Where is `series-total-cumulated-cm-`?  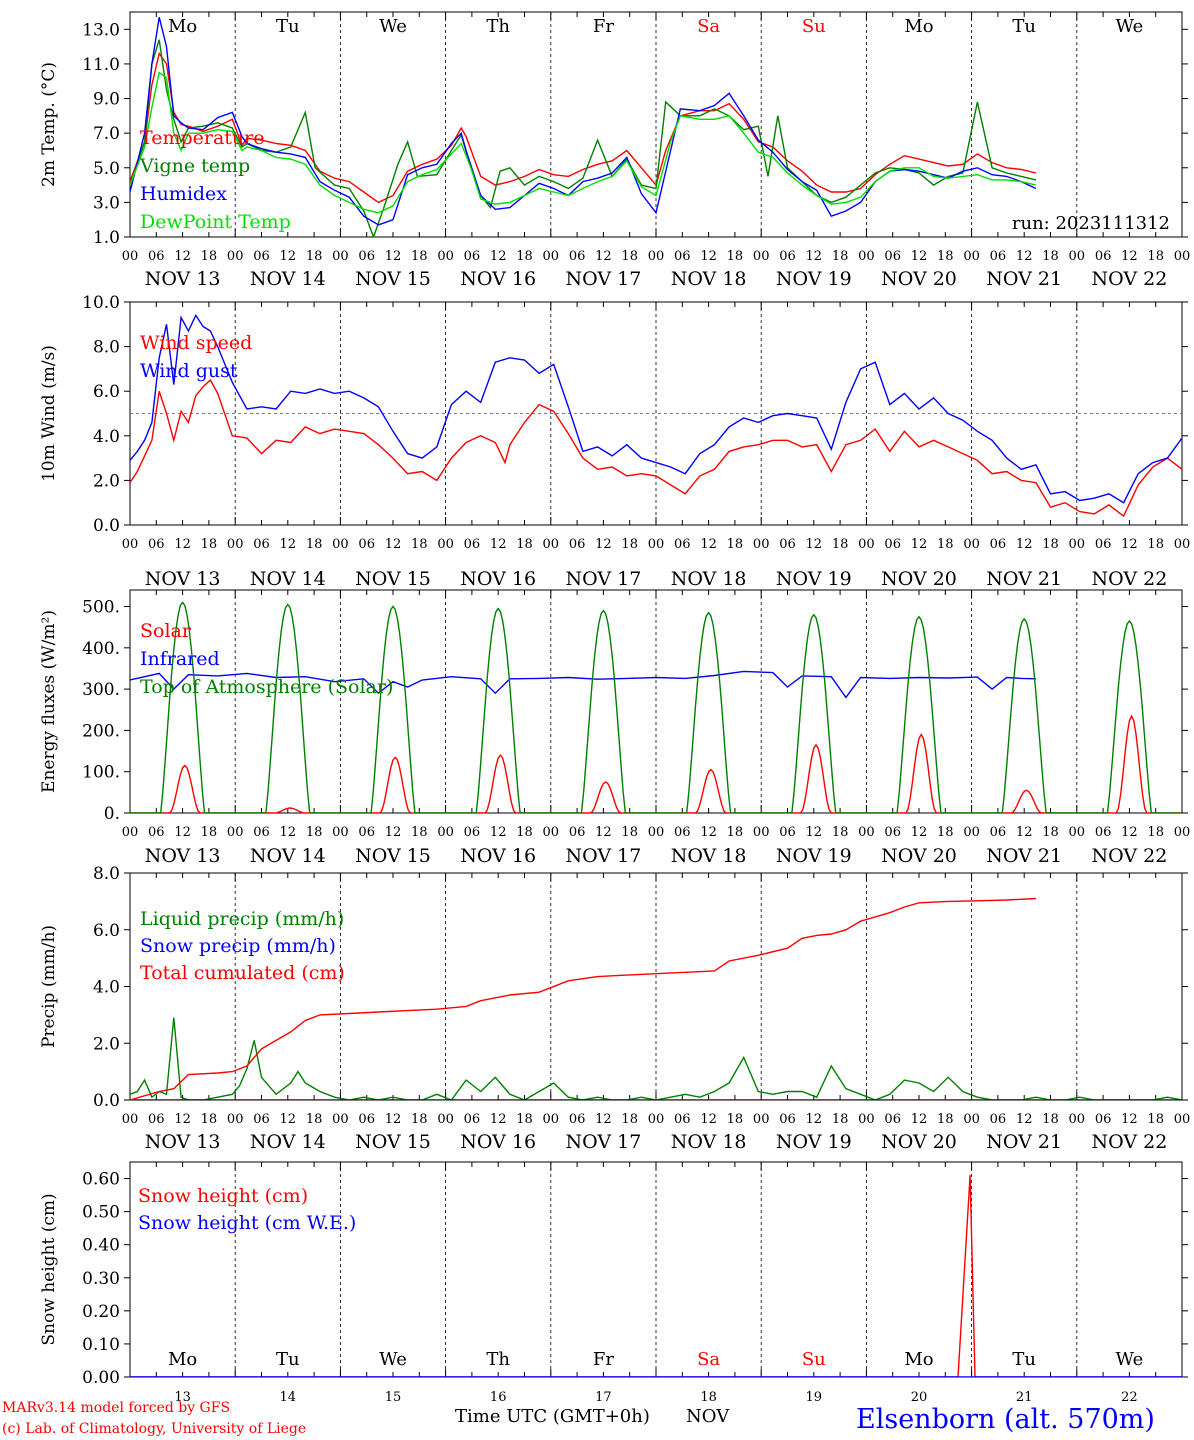 series-total-cumulated-cm- is located at coordinates (583, 998).